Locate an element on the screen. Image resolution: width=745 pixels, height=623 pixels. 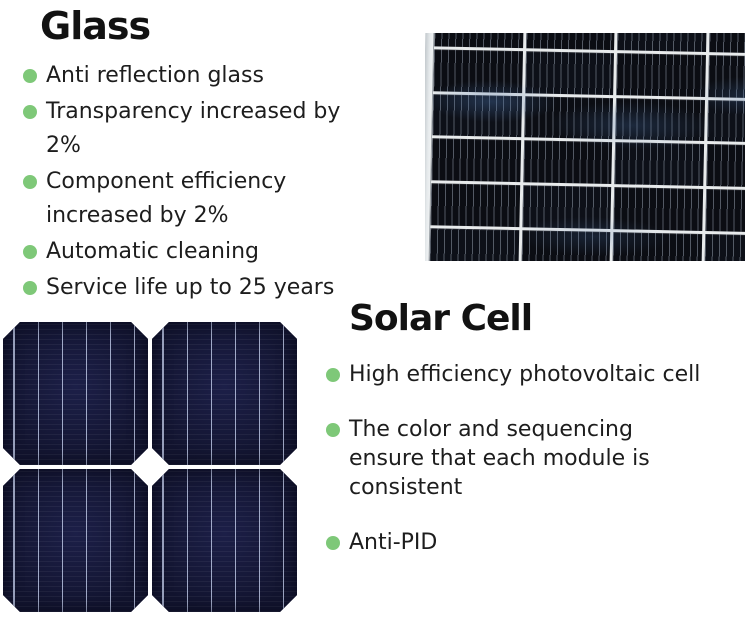
list-item: Anti reflection glass is located at coordinates (200, 76).